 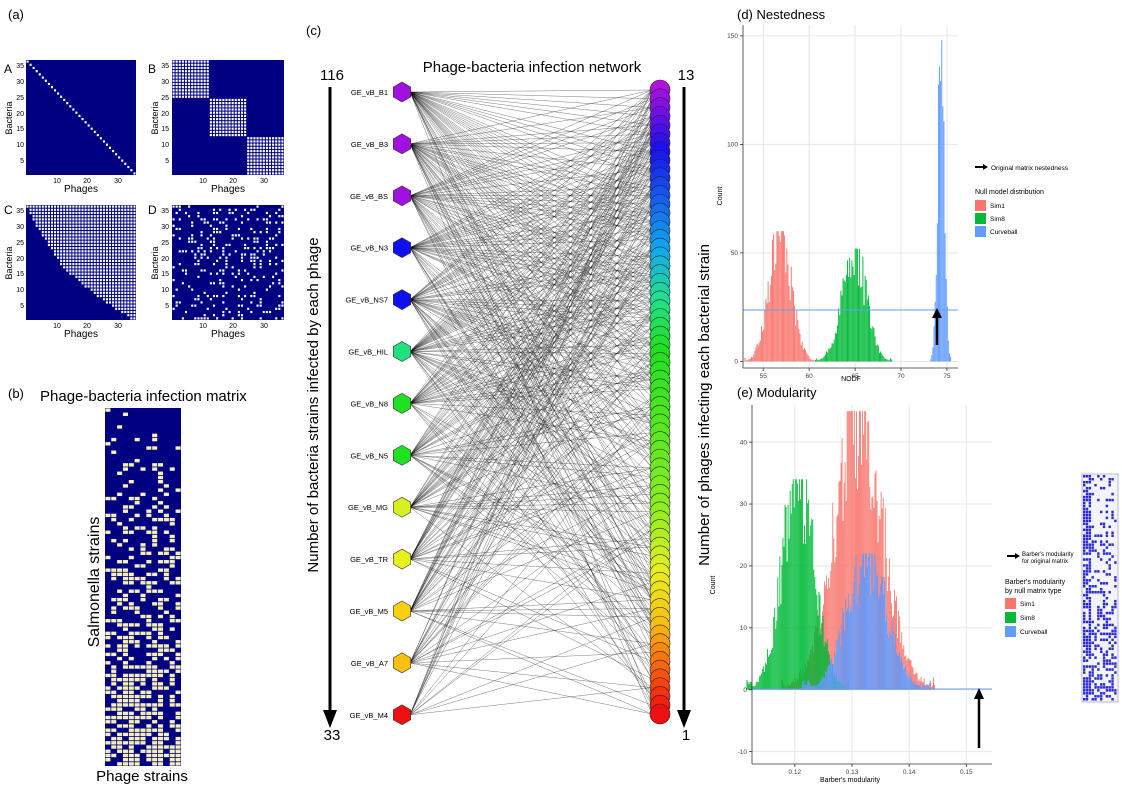 I want to click on matrix-D-yticks: 5 10 15 20 25 30 35, so click(x=165, y=259).